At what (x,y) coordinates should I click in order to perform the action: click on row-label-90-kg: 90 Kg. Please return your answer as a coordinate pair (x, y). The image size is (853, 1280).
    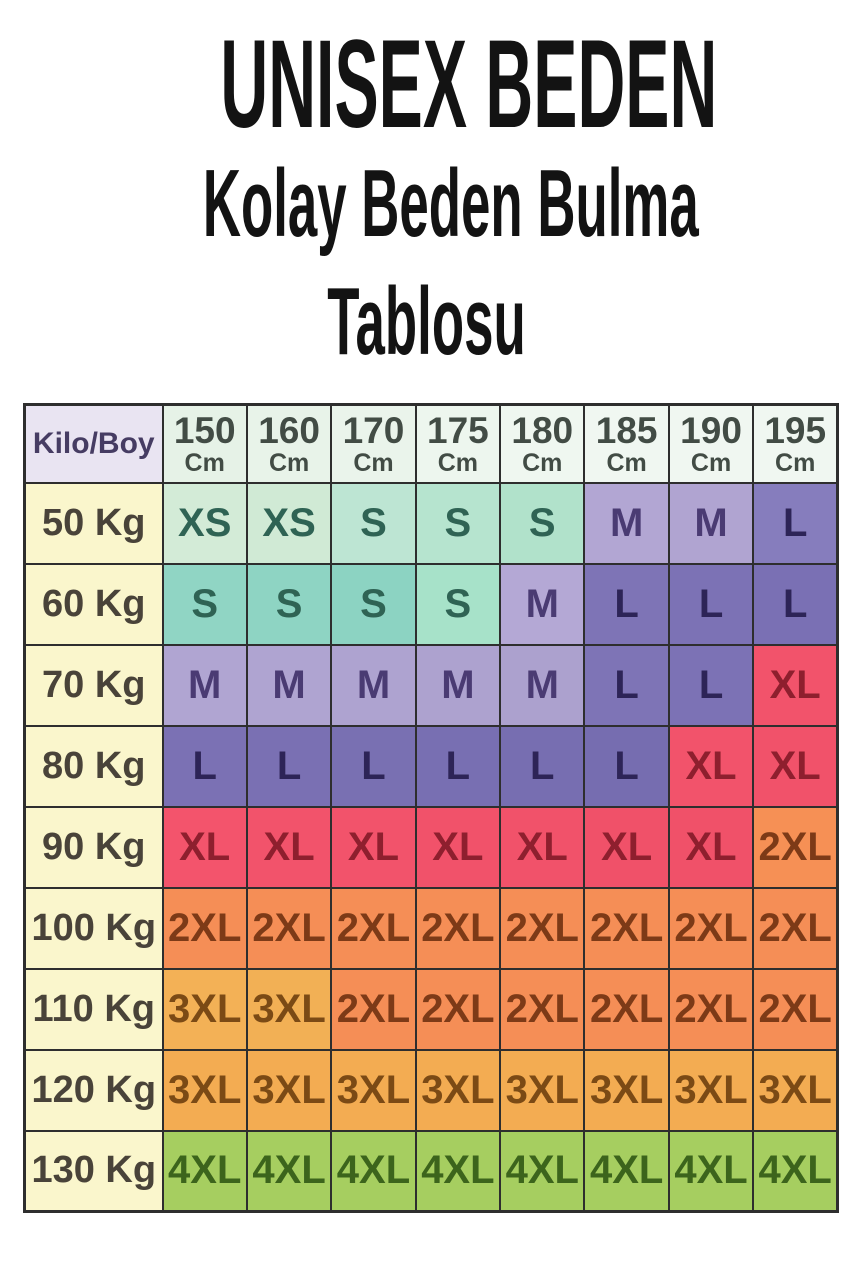
    Looking at the image, I should click on (93, 847).